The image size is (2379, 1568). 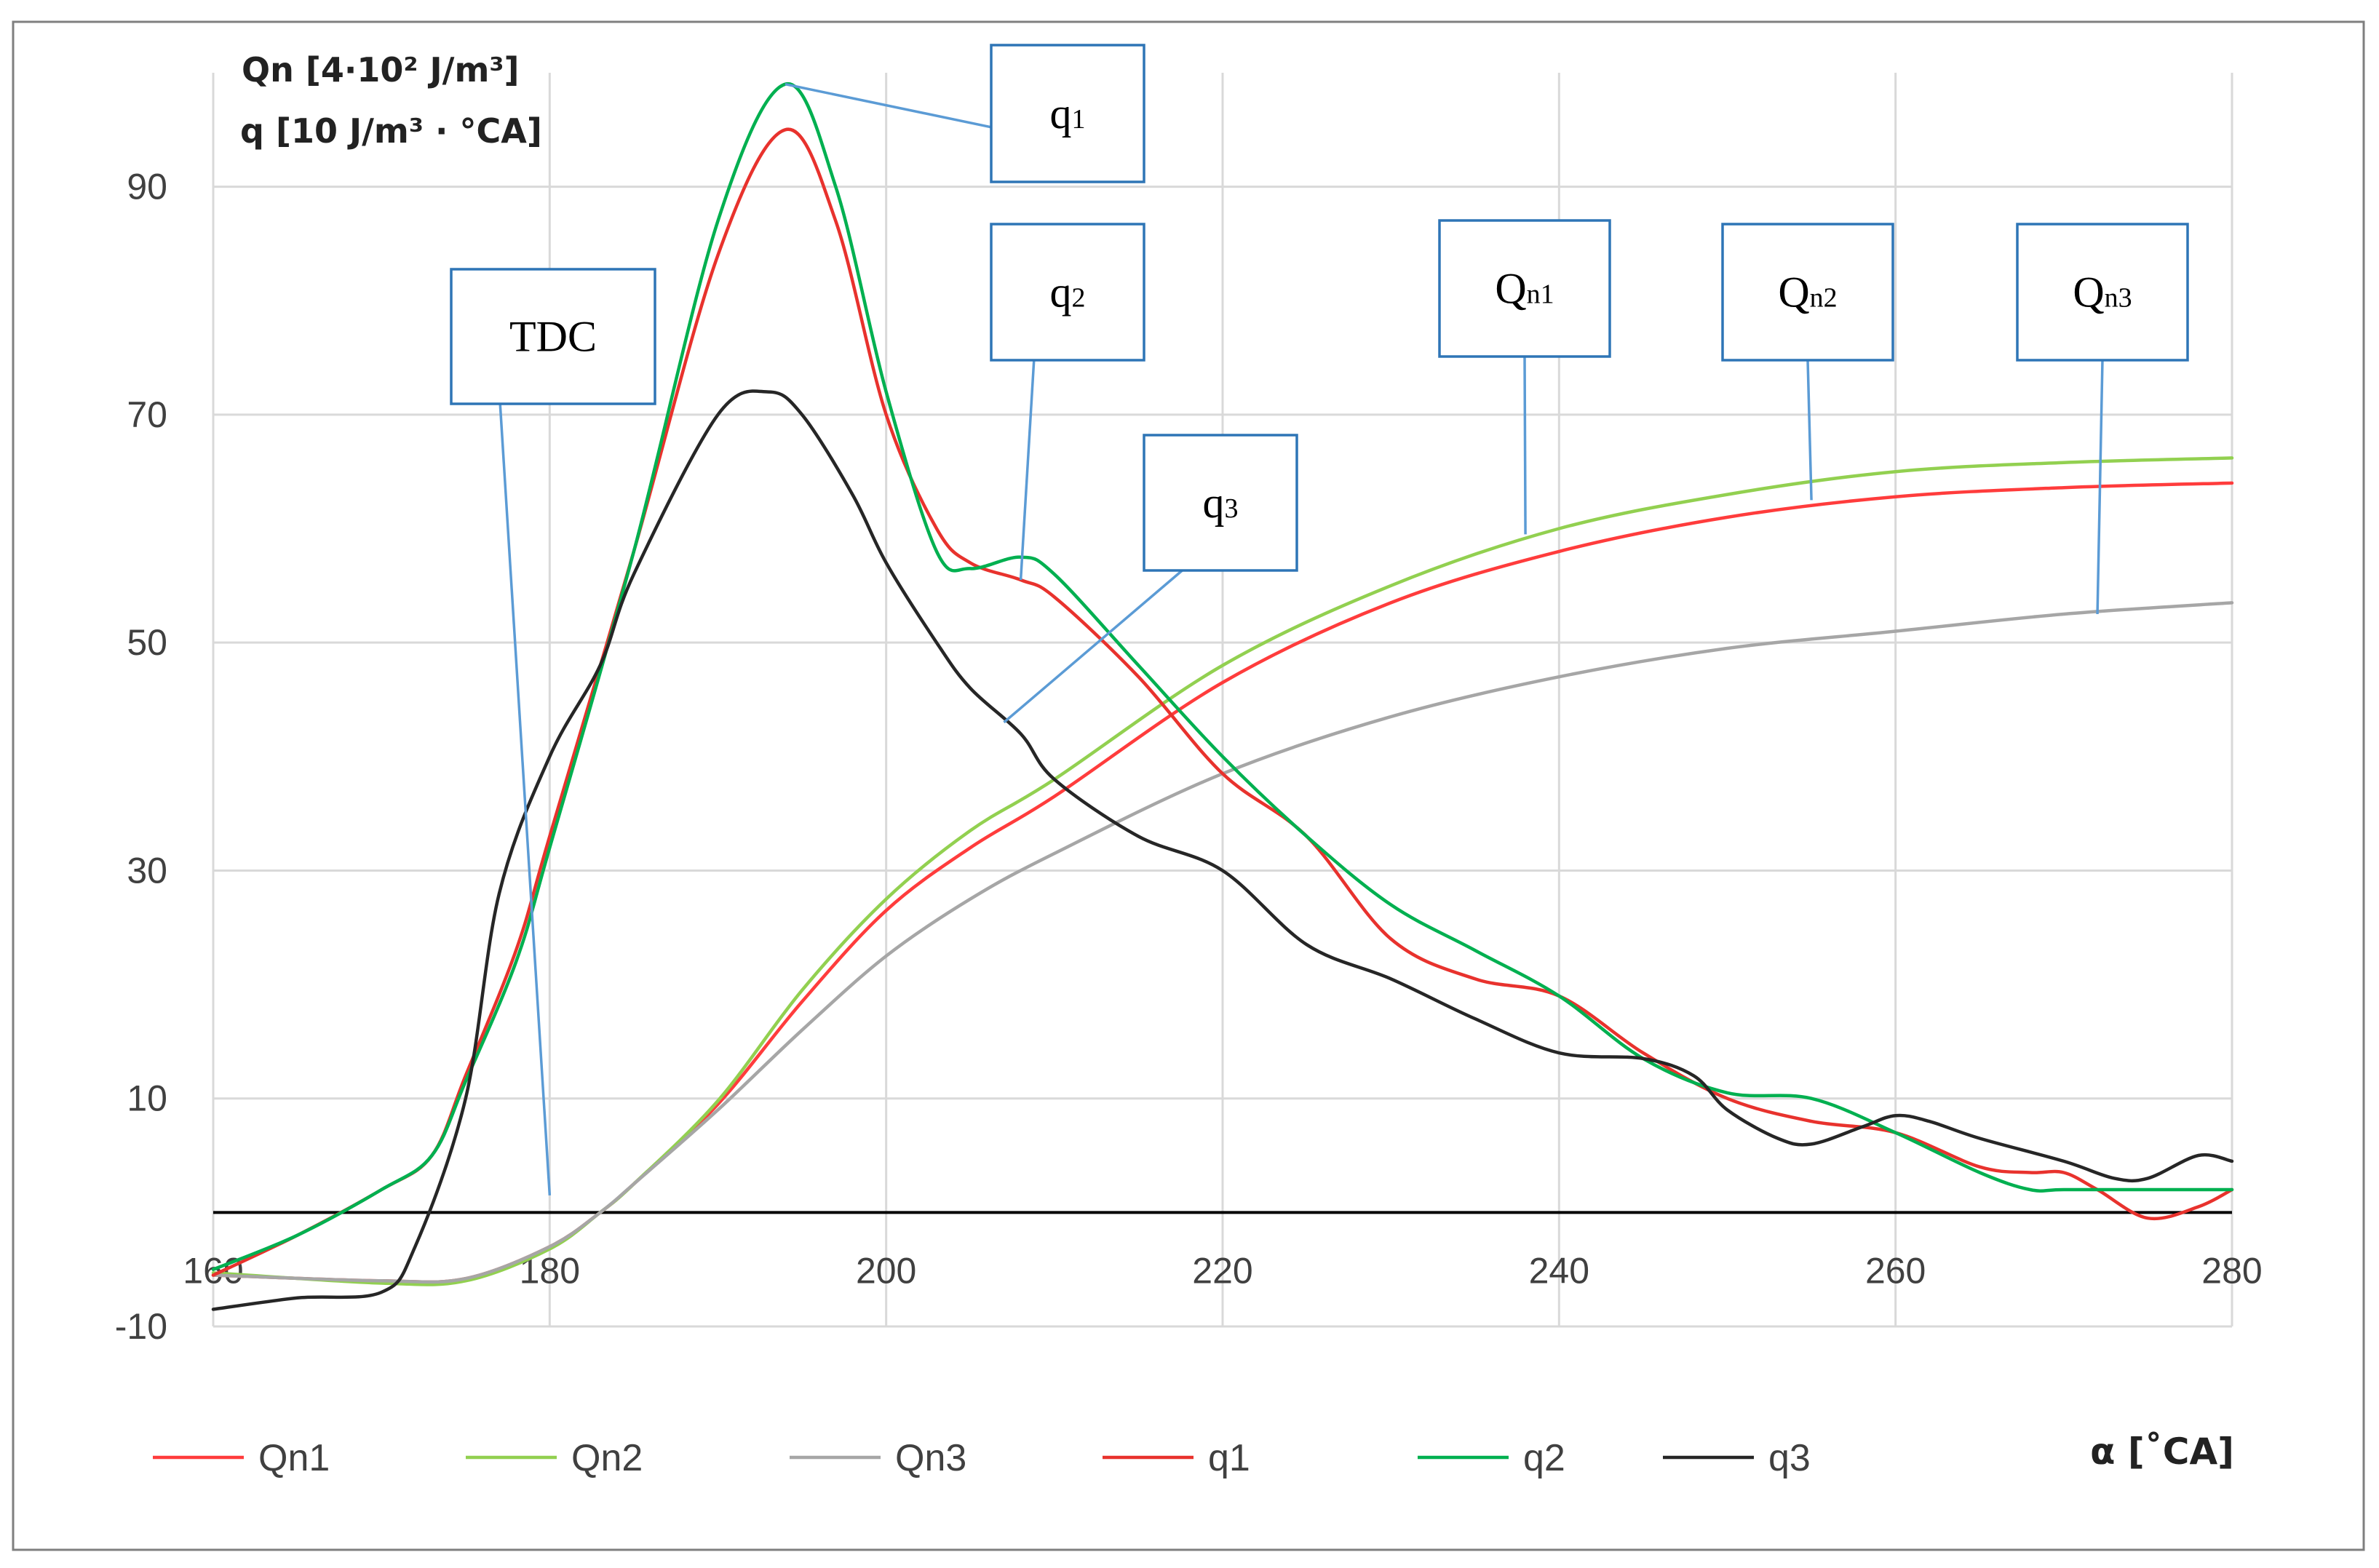 I want to click on legend-label: Qn1, so click(x=294, y=1458).